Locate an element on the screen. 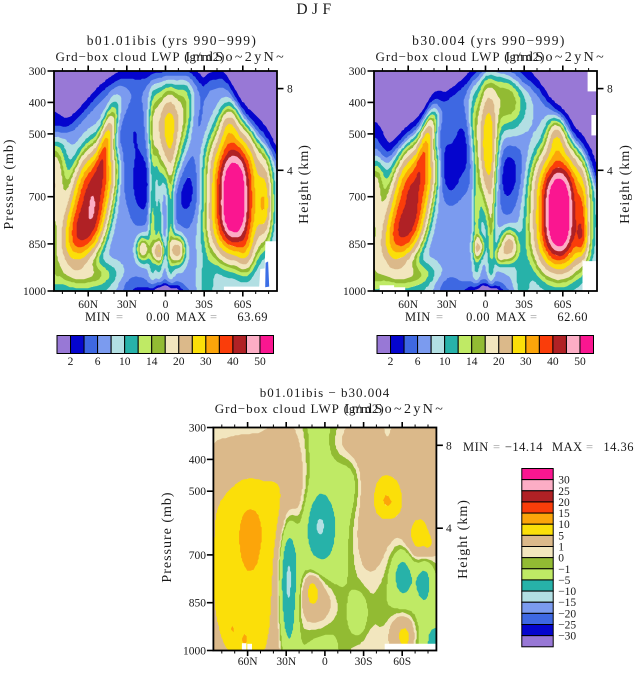  svg-text: 1 is located at coordinates (561, 548).